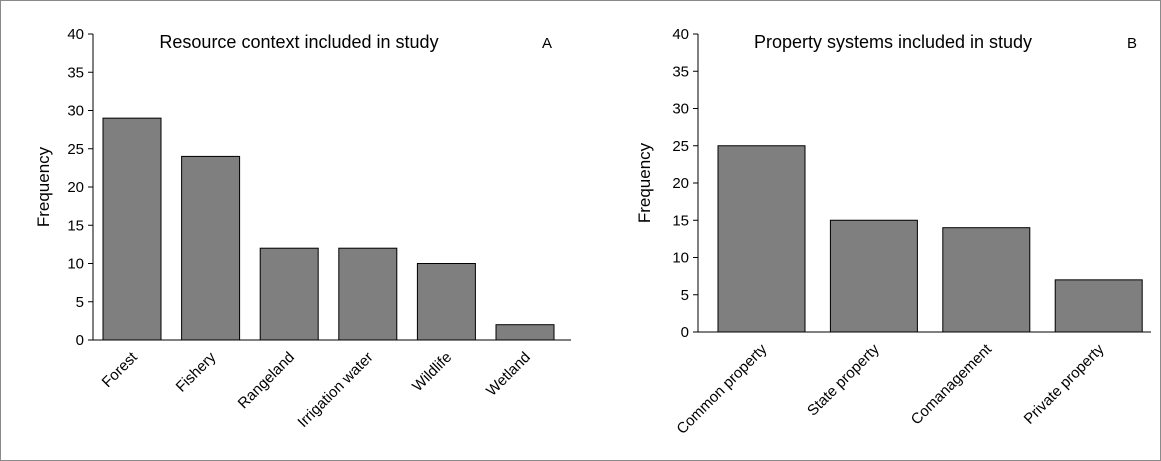 The width and height of the screenshot is (1161, 461). Describe the element at coordinates (547, 43) in the screenshot. I see `panel-label: A` at that location.